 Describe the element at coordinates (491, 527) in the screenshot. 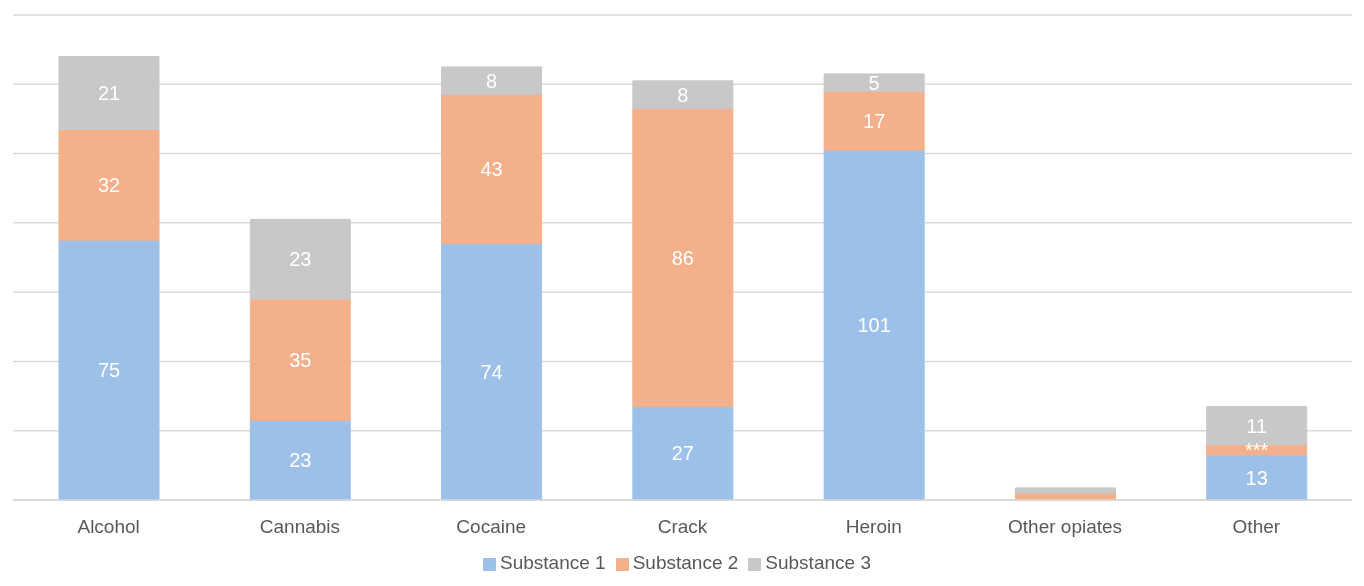

I see `x-tick-label: Cocaine` at that location.